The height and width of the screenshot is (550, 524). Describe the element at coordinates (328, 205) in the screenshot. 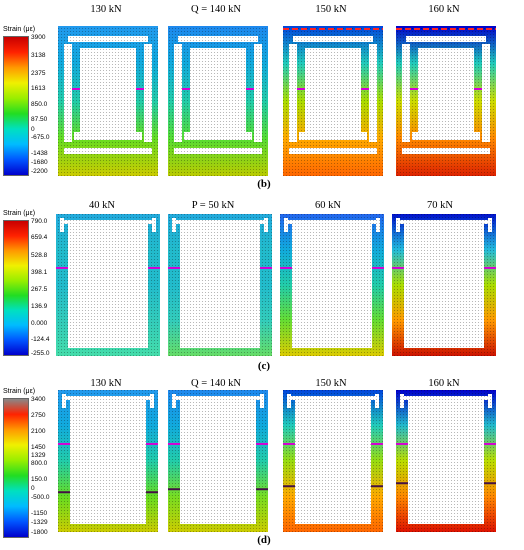

I see `load-label: 60 kN` at that location.